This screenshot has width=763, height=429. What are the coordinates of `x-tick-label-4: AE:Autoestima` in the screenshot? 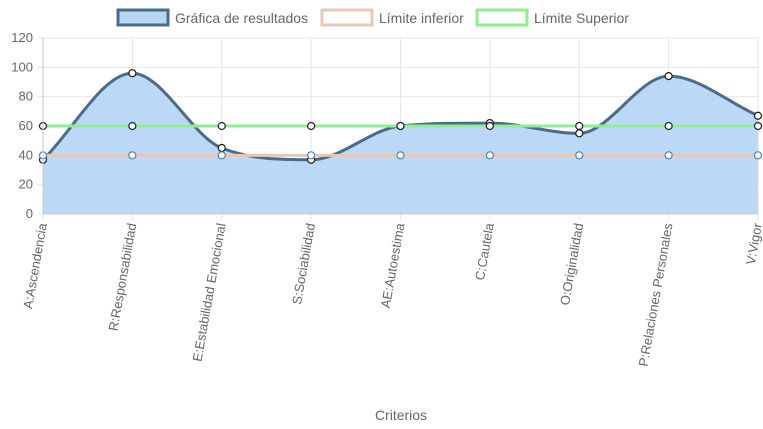 It's located at (393, 265).